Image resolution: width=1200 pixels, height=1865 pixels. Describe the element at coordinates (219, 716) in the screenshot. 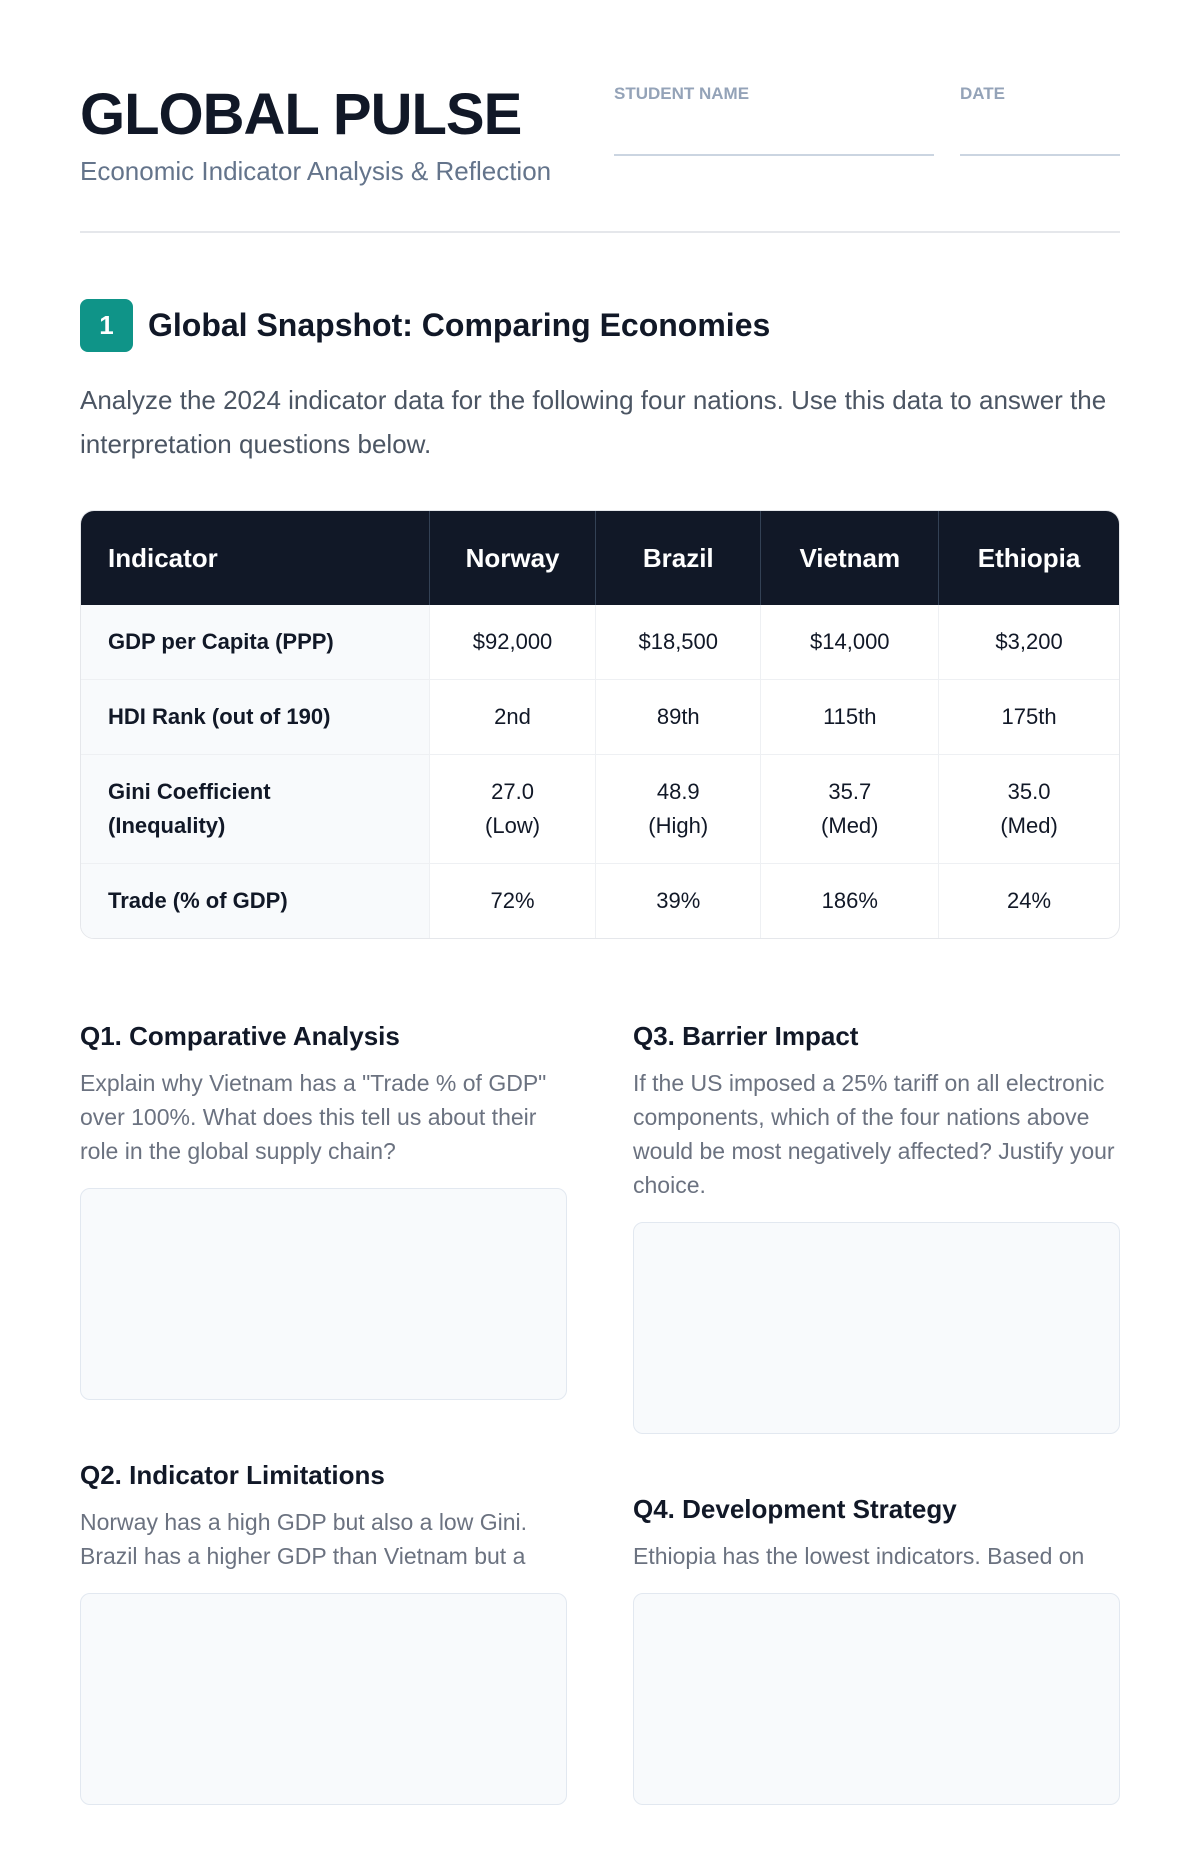

I see `cell-text: HDI Rank (out of 190)` at that location.